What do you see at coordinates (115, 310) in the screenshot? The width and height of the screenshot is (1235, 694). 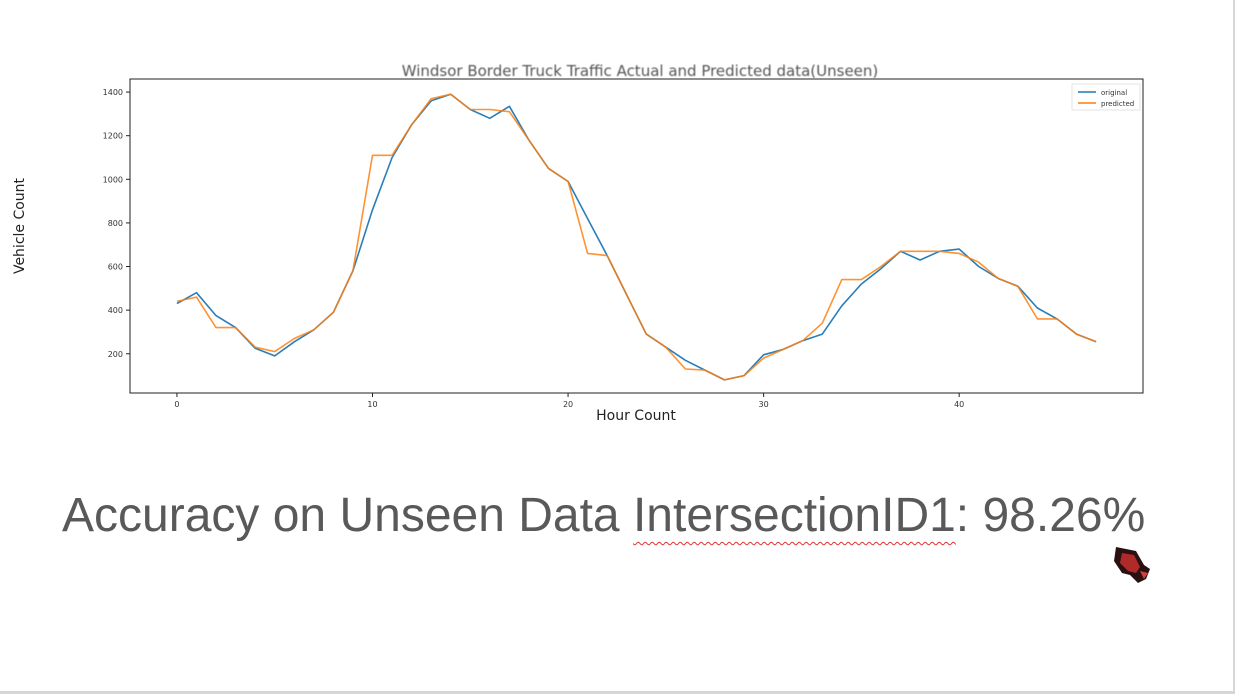 I see `y-tick-label: 400` at bounding box center [115, 310].